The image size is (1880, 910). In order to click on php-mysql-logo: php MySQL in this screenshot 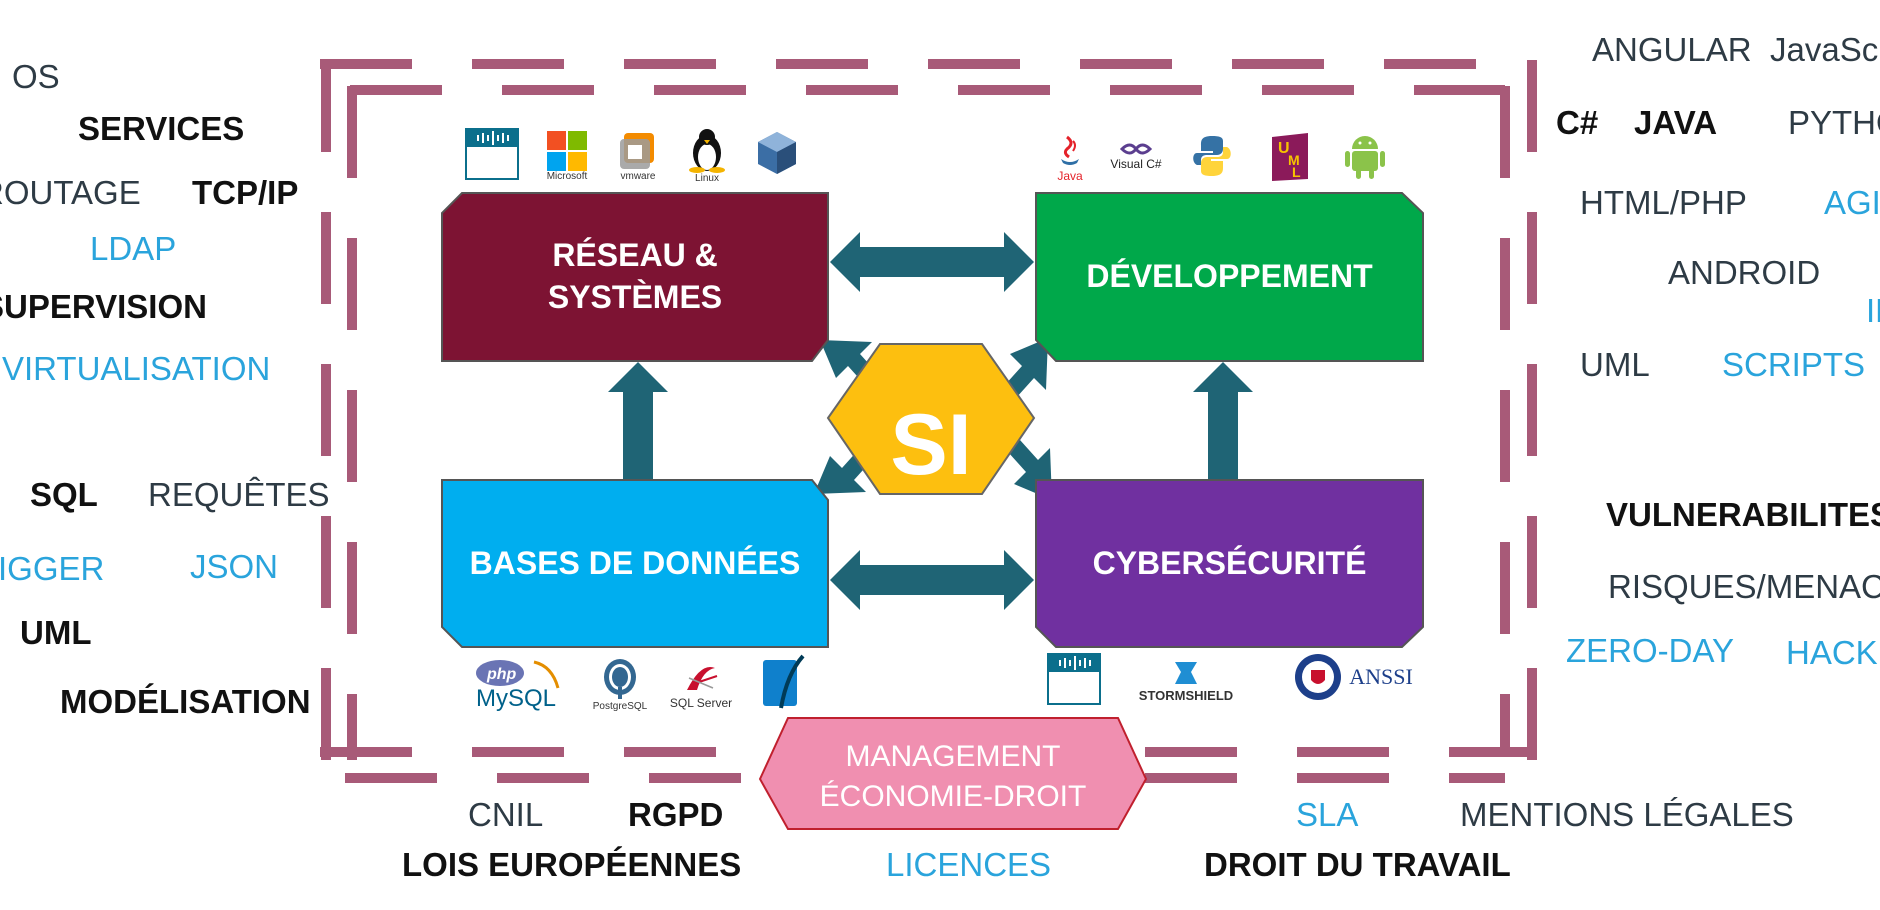, I will do `click(518, 684)`.